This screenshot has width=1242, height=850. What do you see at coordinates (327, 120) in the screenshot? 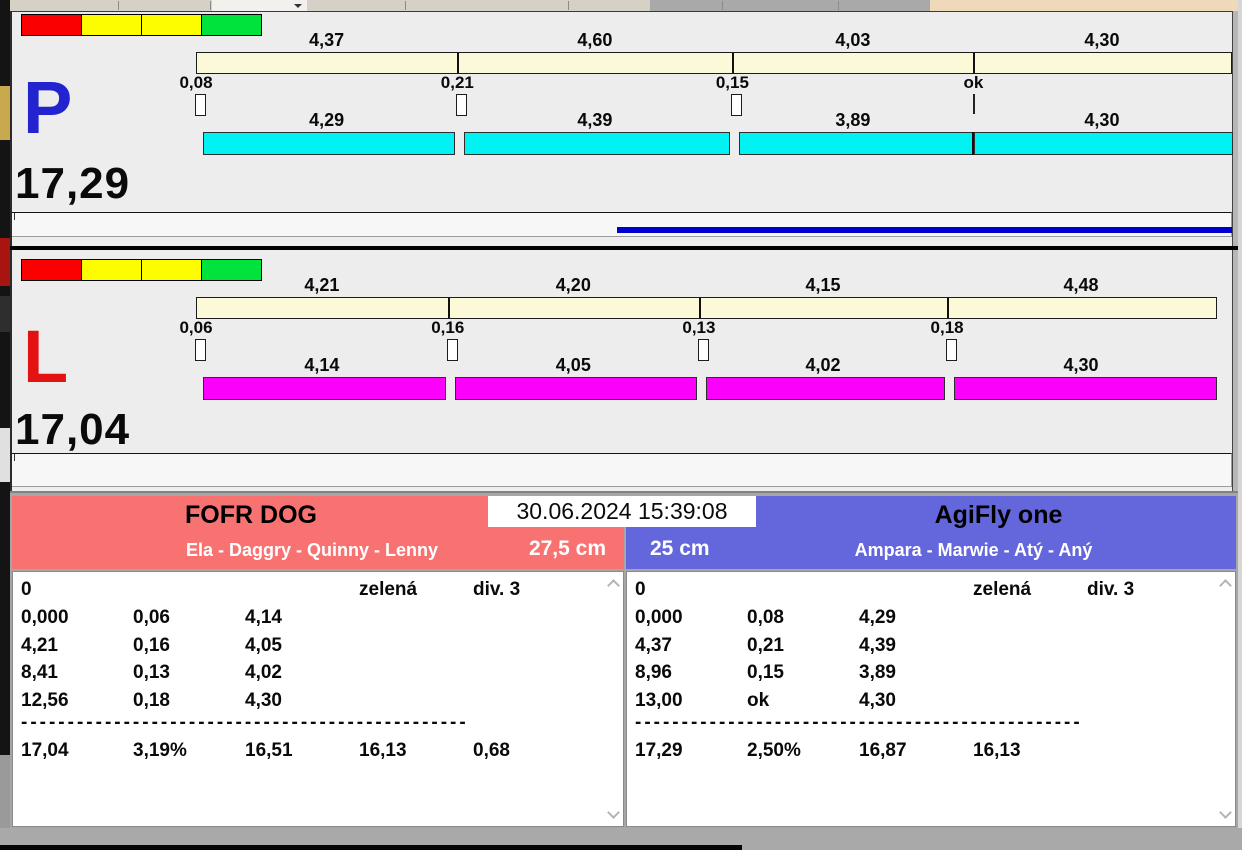
I see `split-time-label: 4,29` at bounding box center [327, 120].